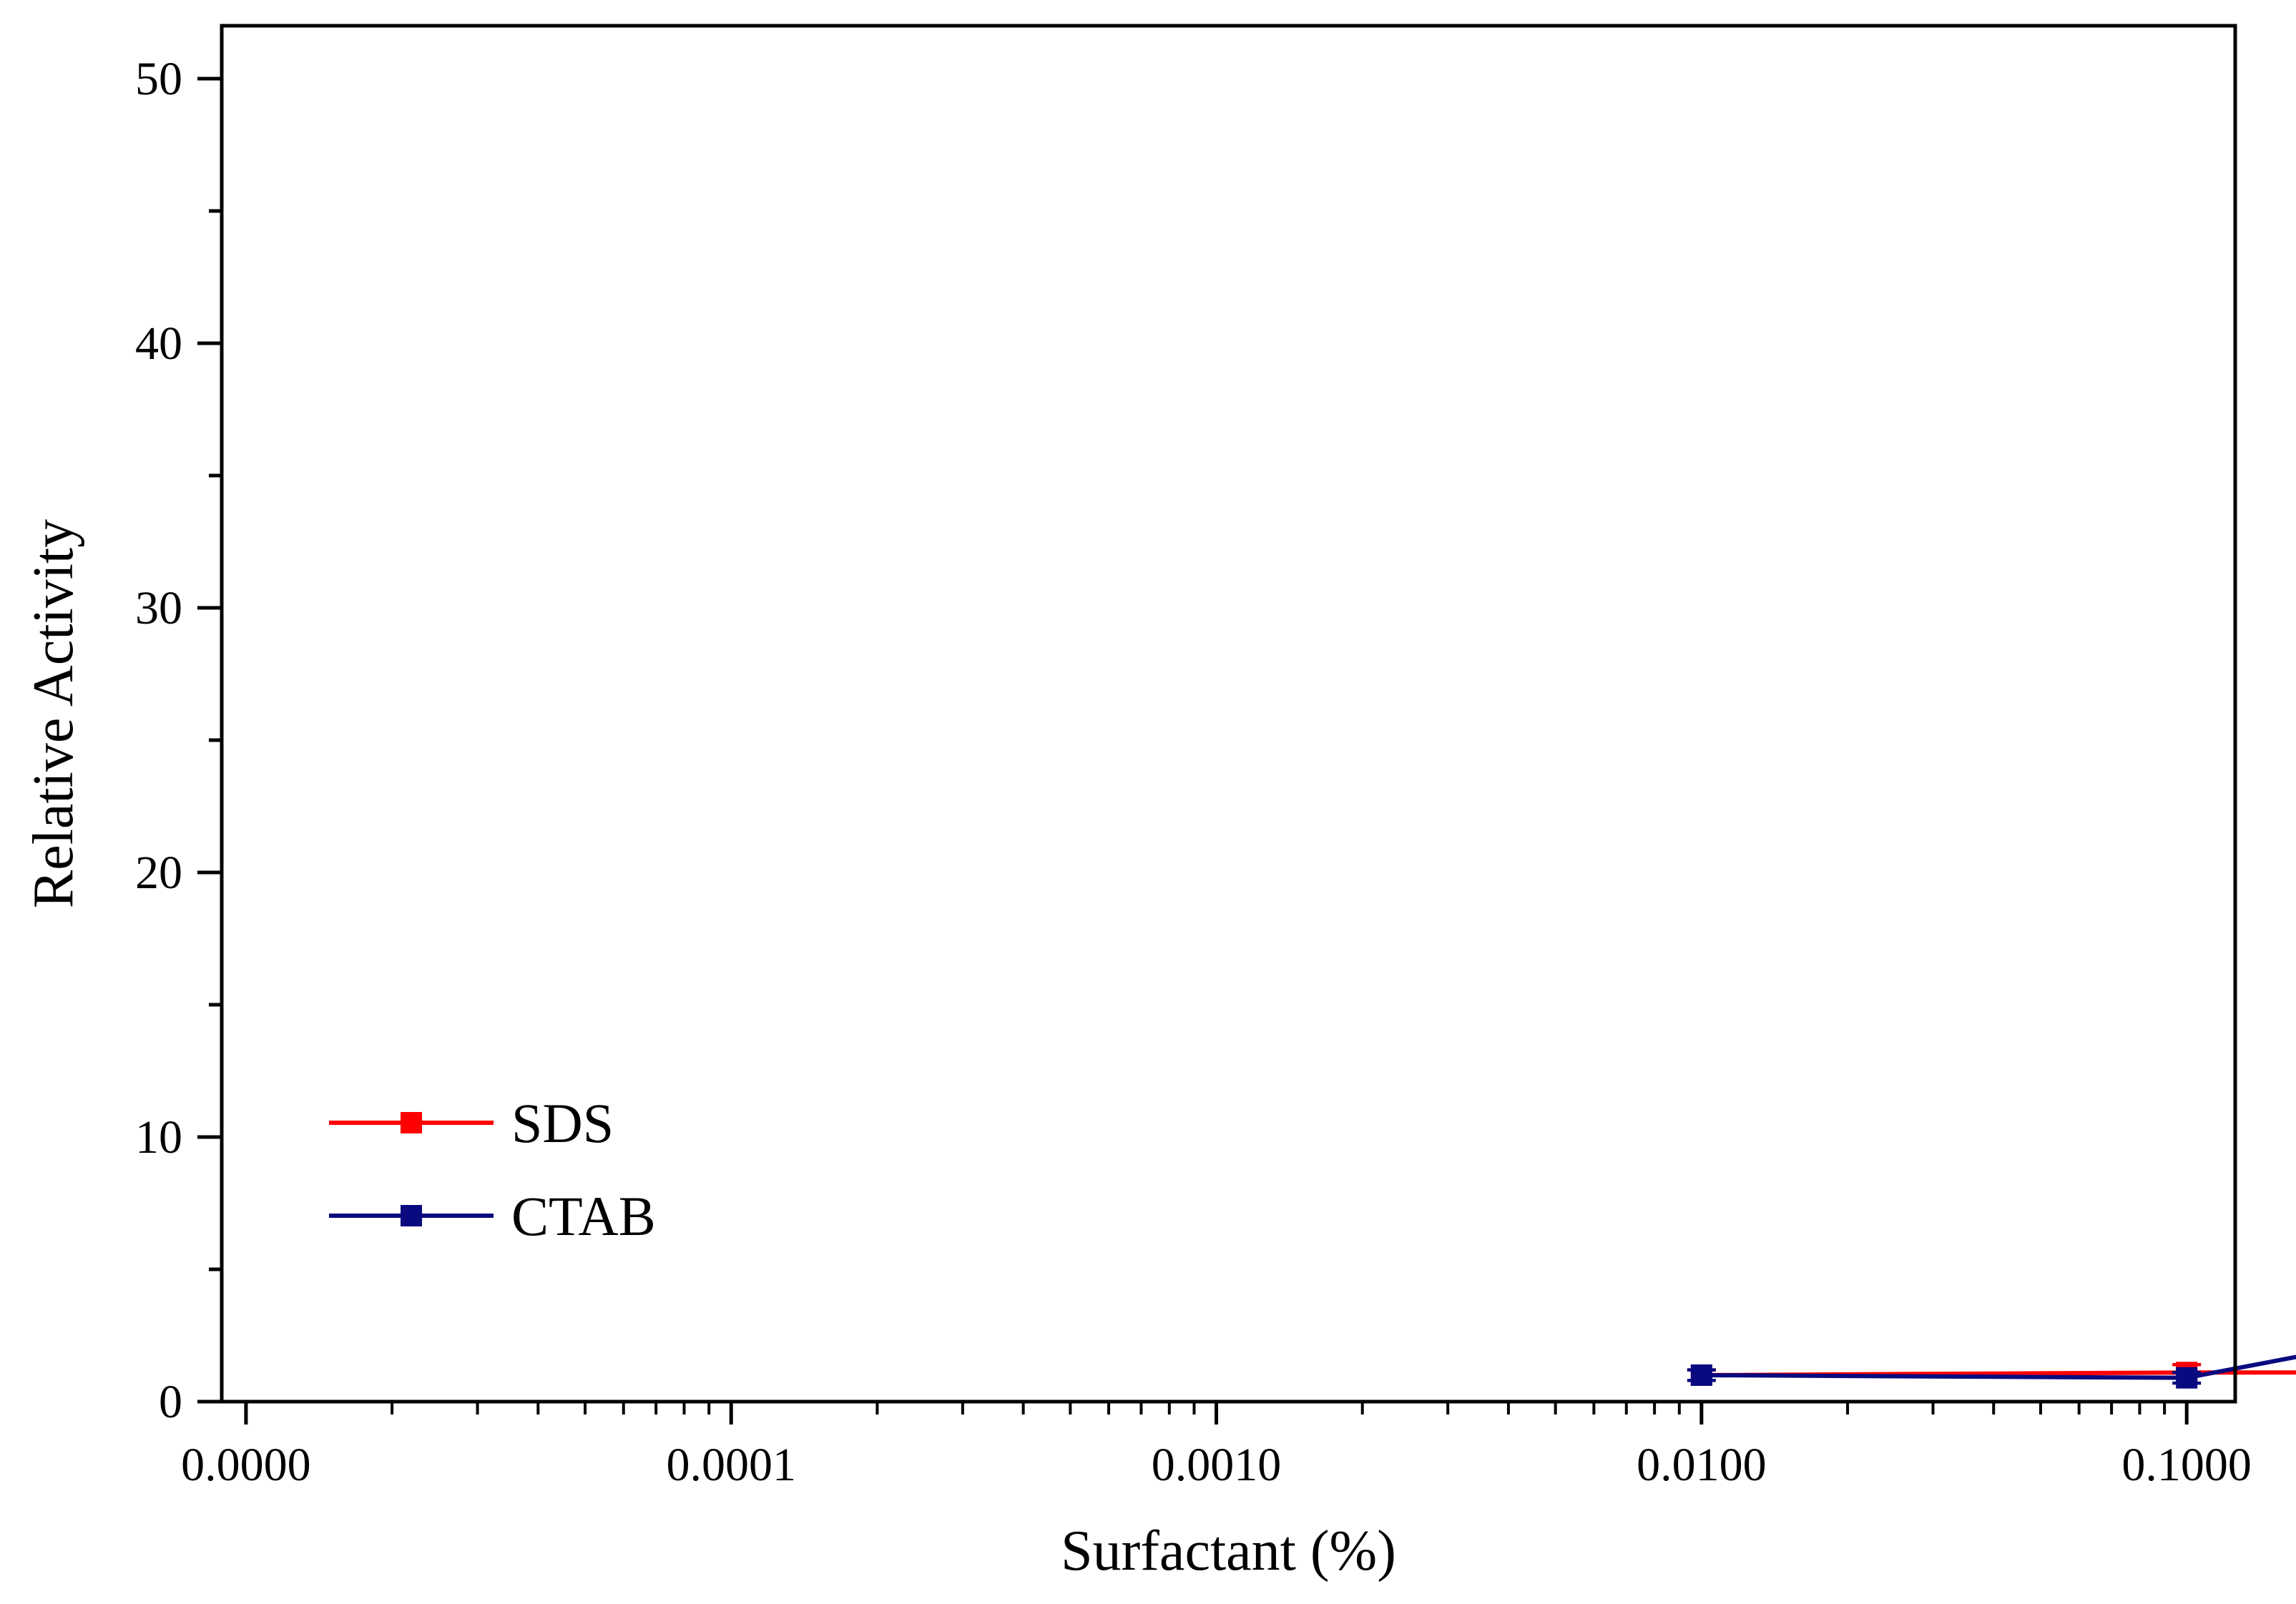  I want to click on y-tick-label: 20, so click(158, 873).